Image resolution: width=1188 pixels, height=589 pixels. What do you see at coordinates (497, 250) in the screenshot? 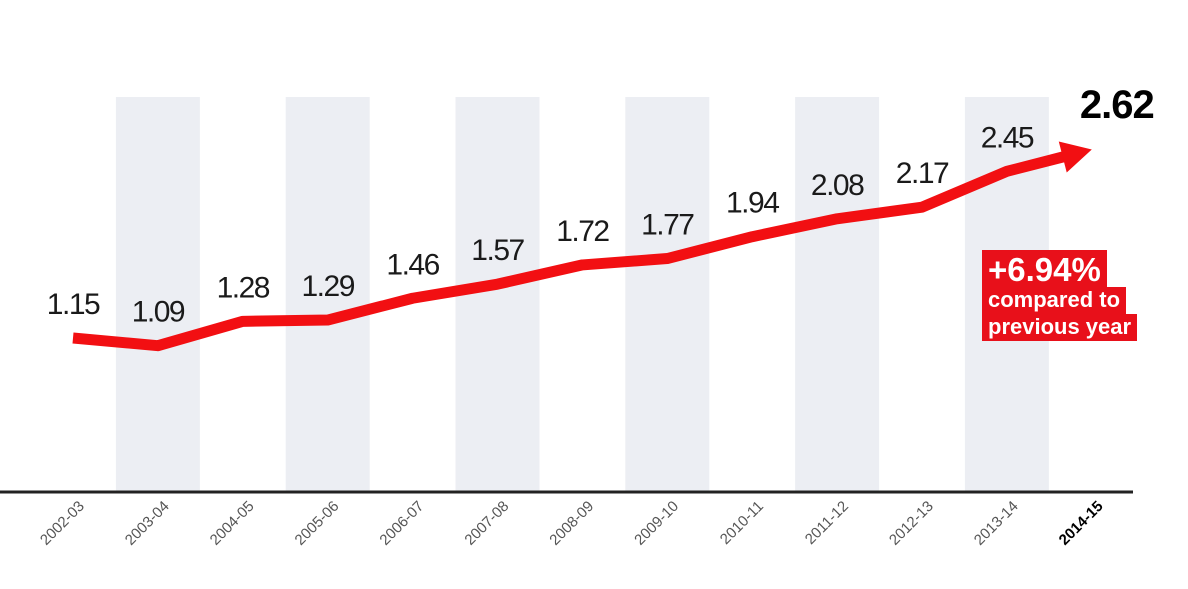
I see `data-label-2007-08: 1.57` at bounding box center [497, 250].